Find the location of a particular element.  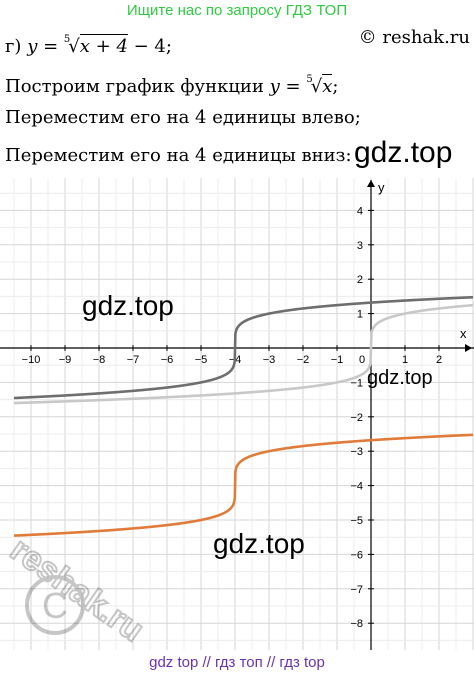

x-axis-label: x is located at coordinates (463, 333).